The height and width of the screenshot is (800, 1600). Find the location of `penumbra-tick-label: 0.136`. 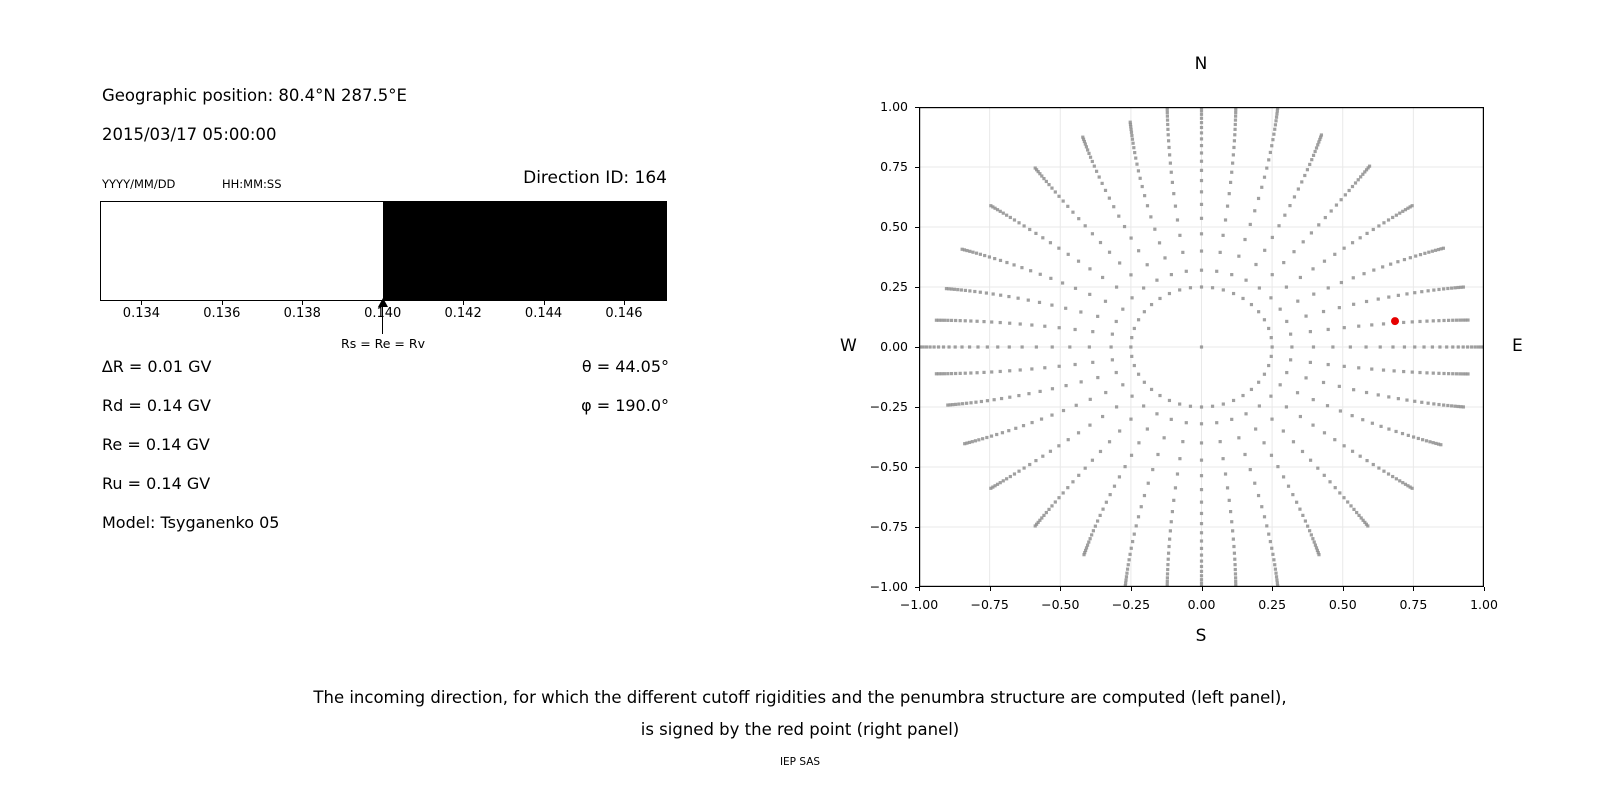

penumbra-tick-label: 0.136 is located at coordinates (222, 313).